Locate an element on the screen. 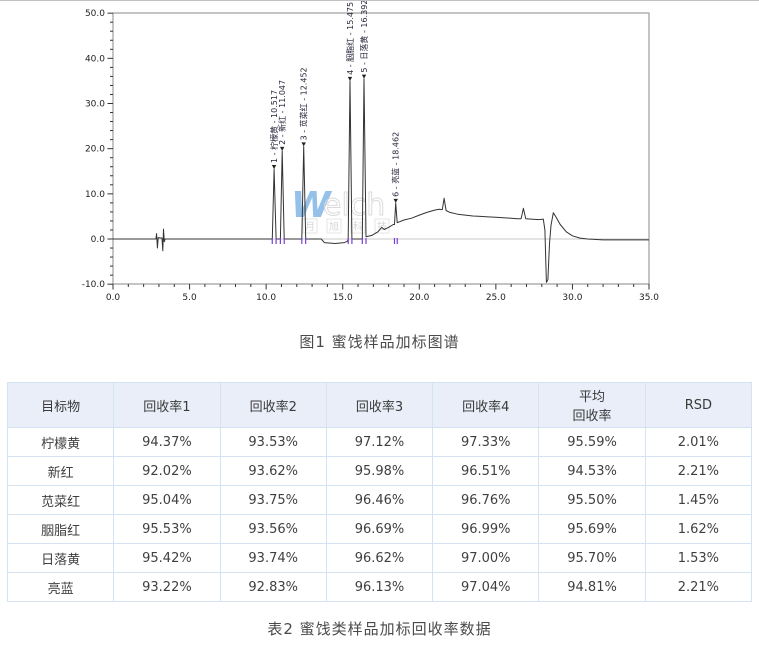  table-cell: 93.53% is located at coordinates (273, 442).